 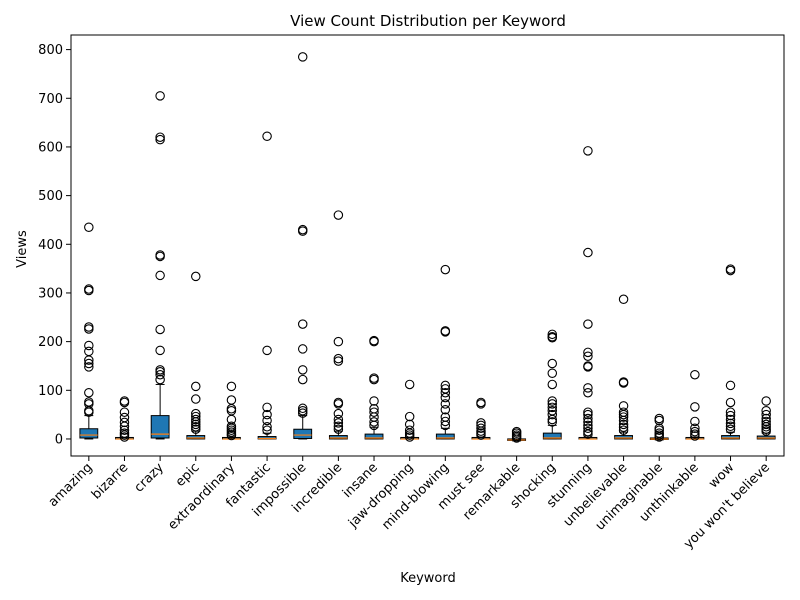 What do you see at coordinates (111, 449) in the screenshot?
I see `box-group-bizarre: bizarre` at bounding box center [111, 449].